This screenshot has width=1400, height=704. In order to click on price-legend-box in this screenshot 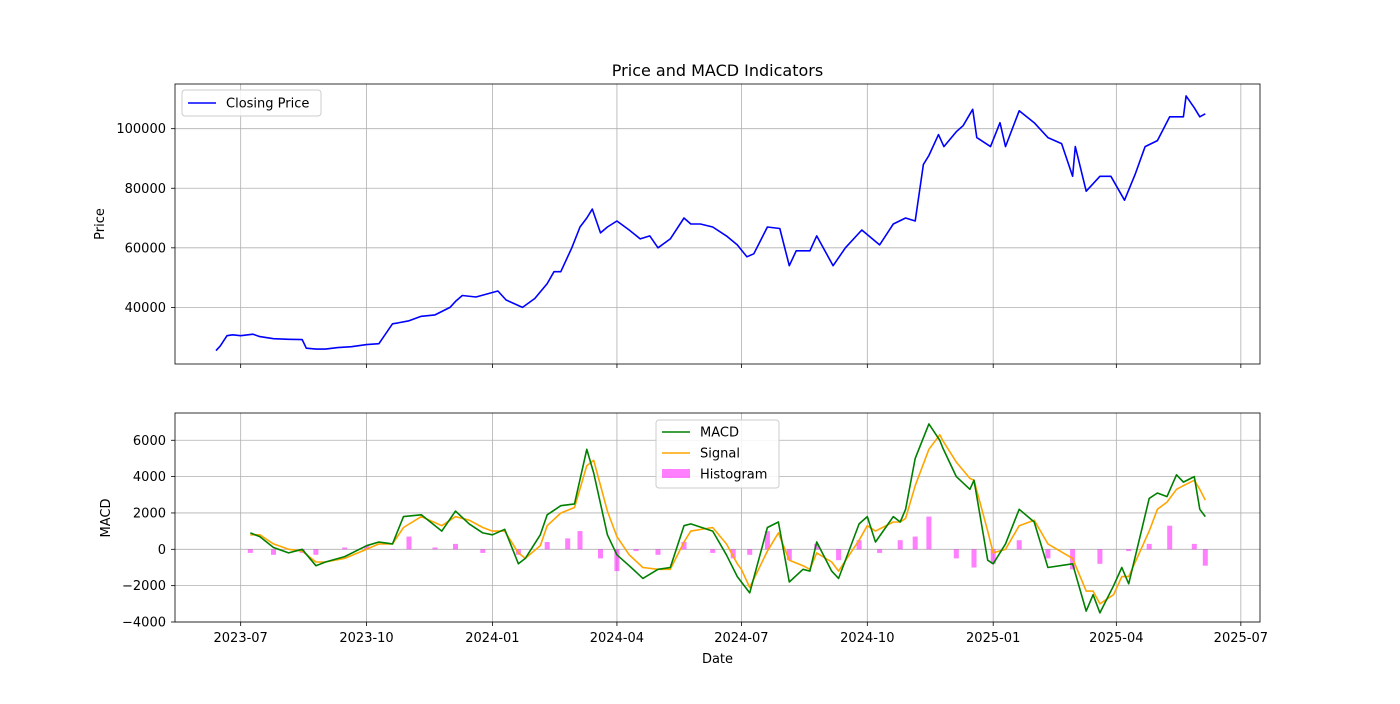, I will do `click(251, 103)`.